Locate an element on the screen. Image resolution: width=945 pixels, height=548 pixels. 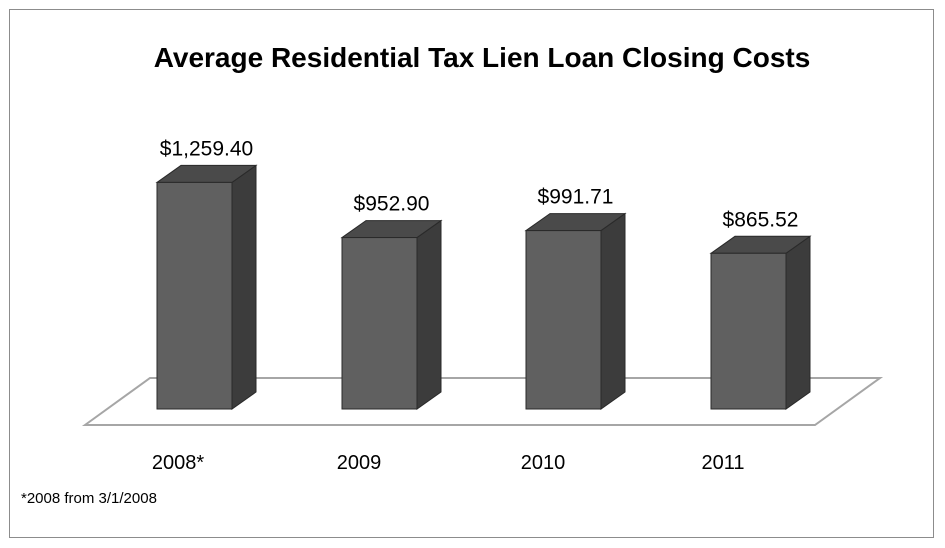
data-label: $865.52 is located at coordinates (761, 219).